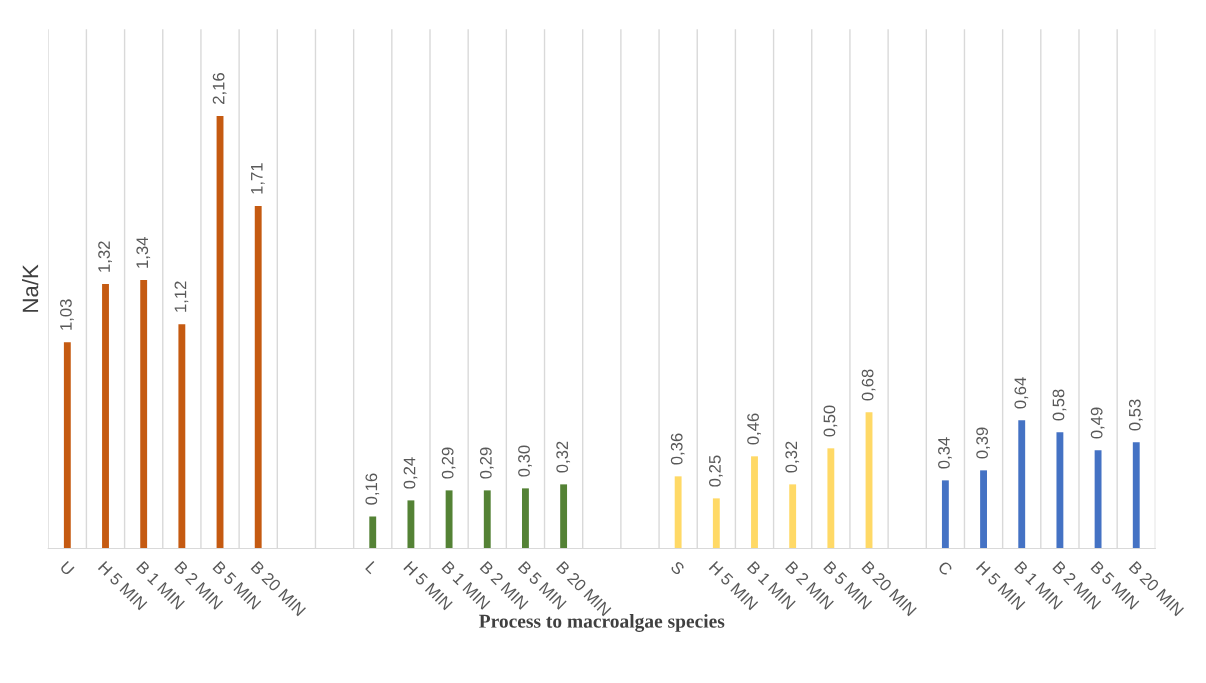 The image size is (1206, 683). What do you see at coordinates (677, 449) in the screenshot?
I see `data-label: 0,36` at bounding box center [677, 449].